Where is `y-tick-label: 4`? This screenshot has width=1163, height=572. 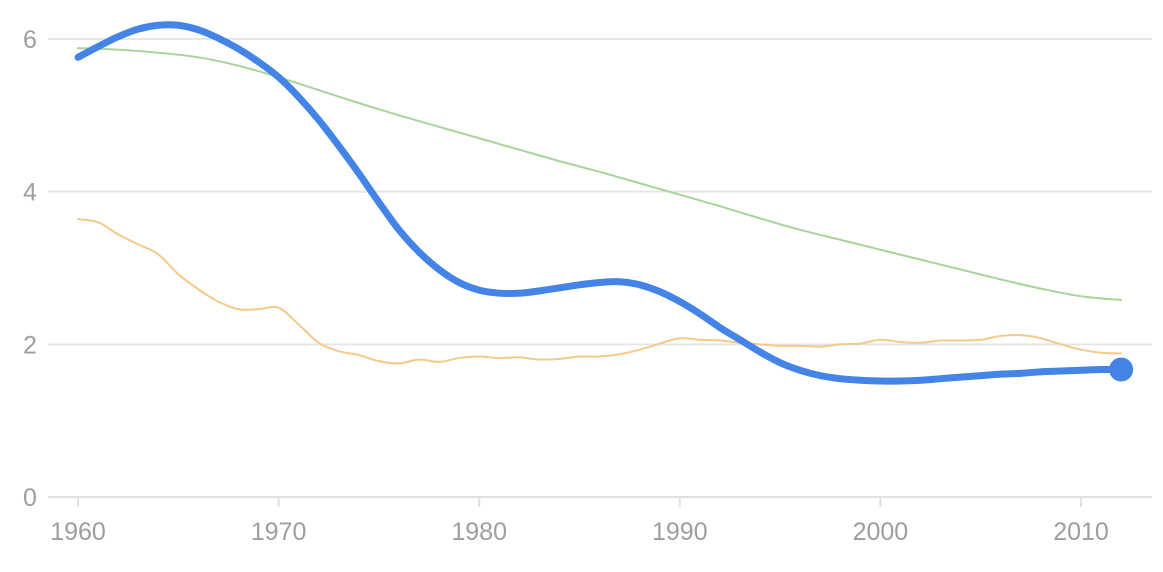 y-tick-label: 4 is located at coordinates (30, 193).